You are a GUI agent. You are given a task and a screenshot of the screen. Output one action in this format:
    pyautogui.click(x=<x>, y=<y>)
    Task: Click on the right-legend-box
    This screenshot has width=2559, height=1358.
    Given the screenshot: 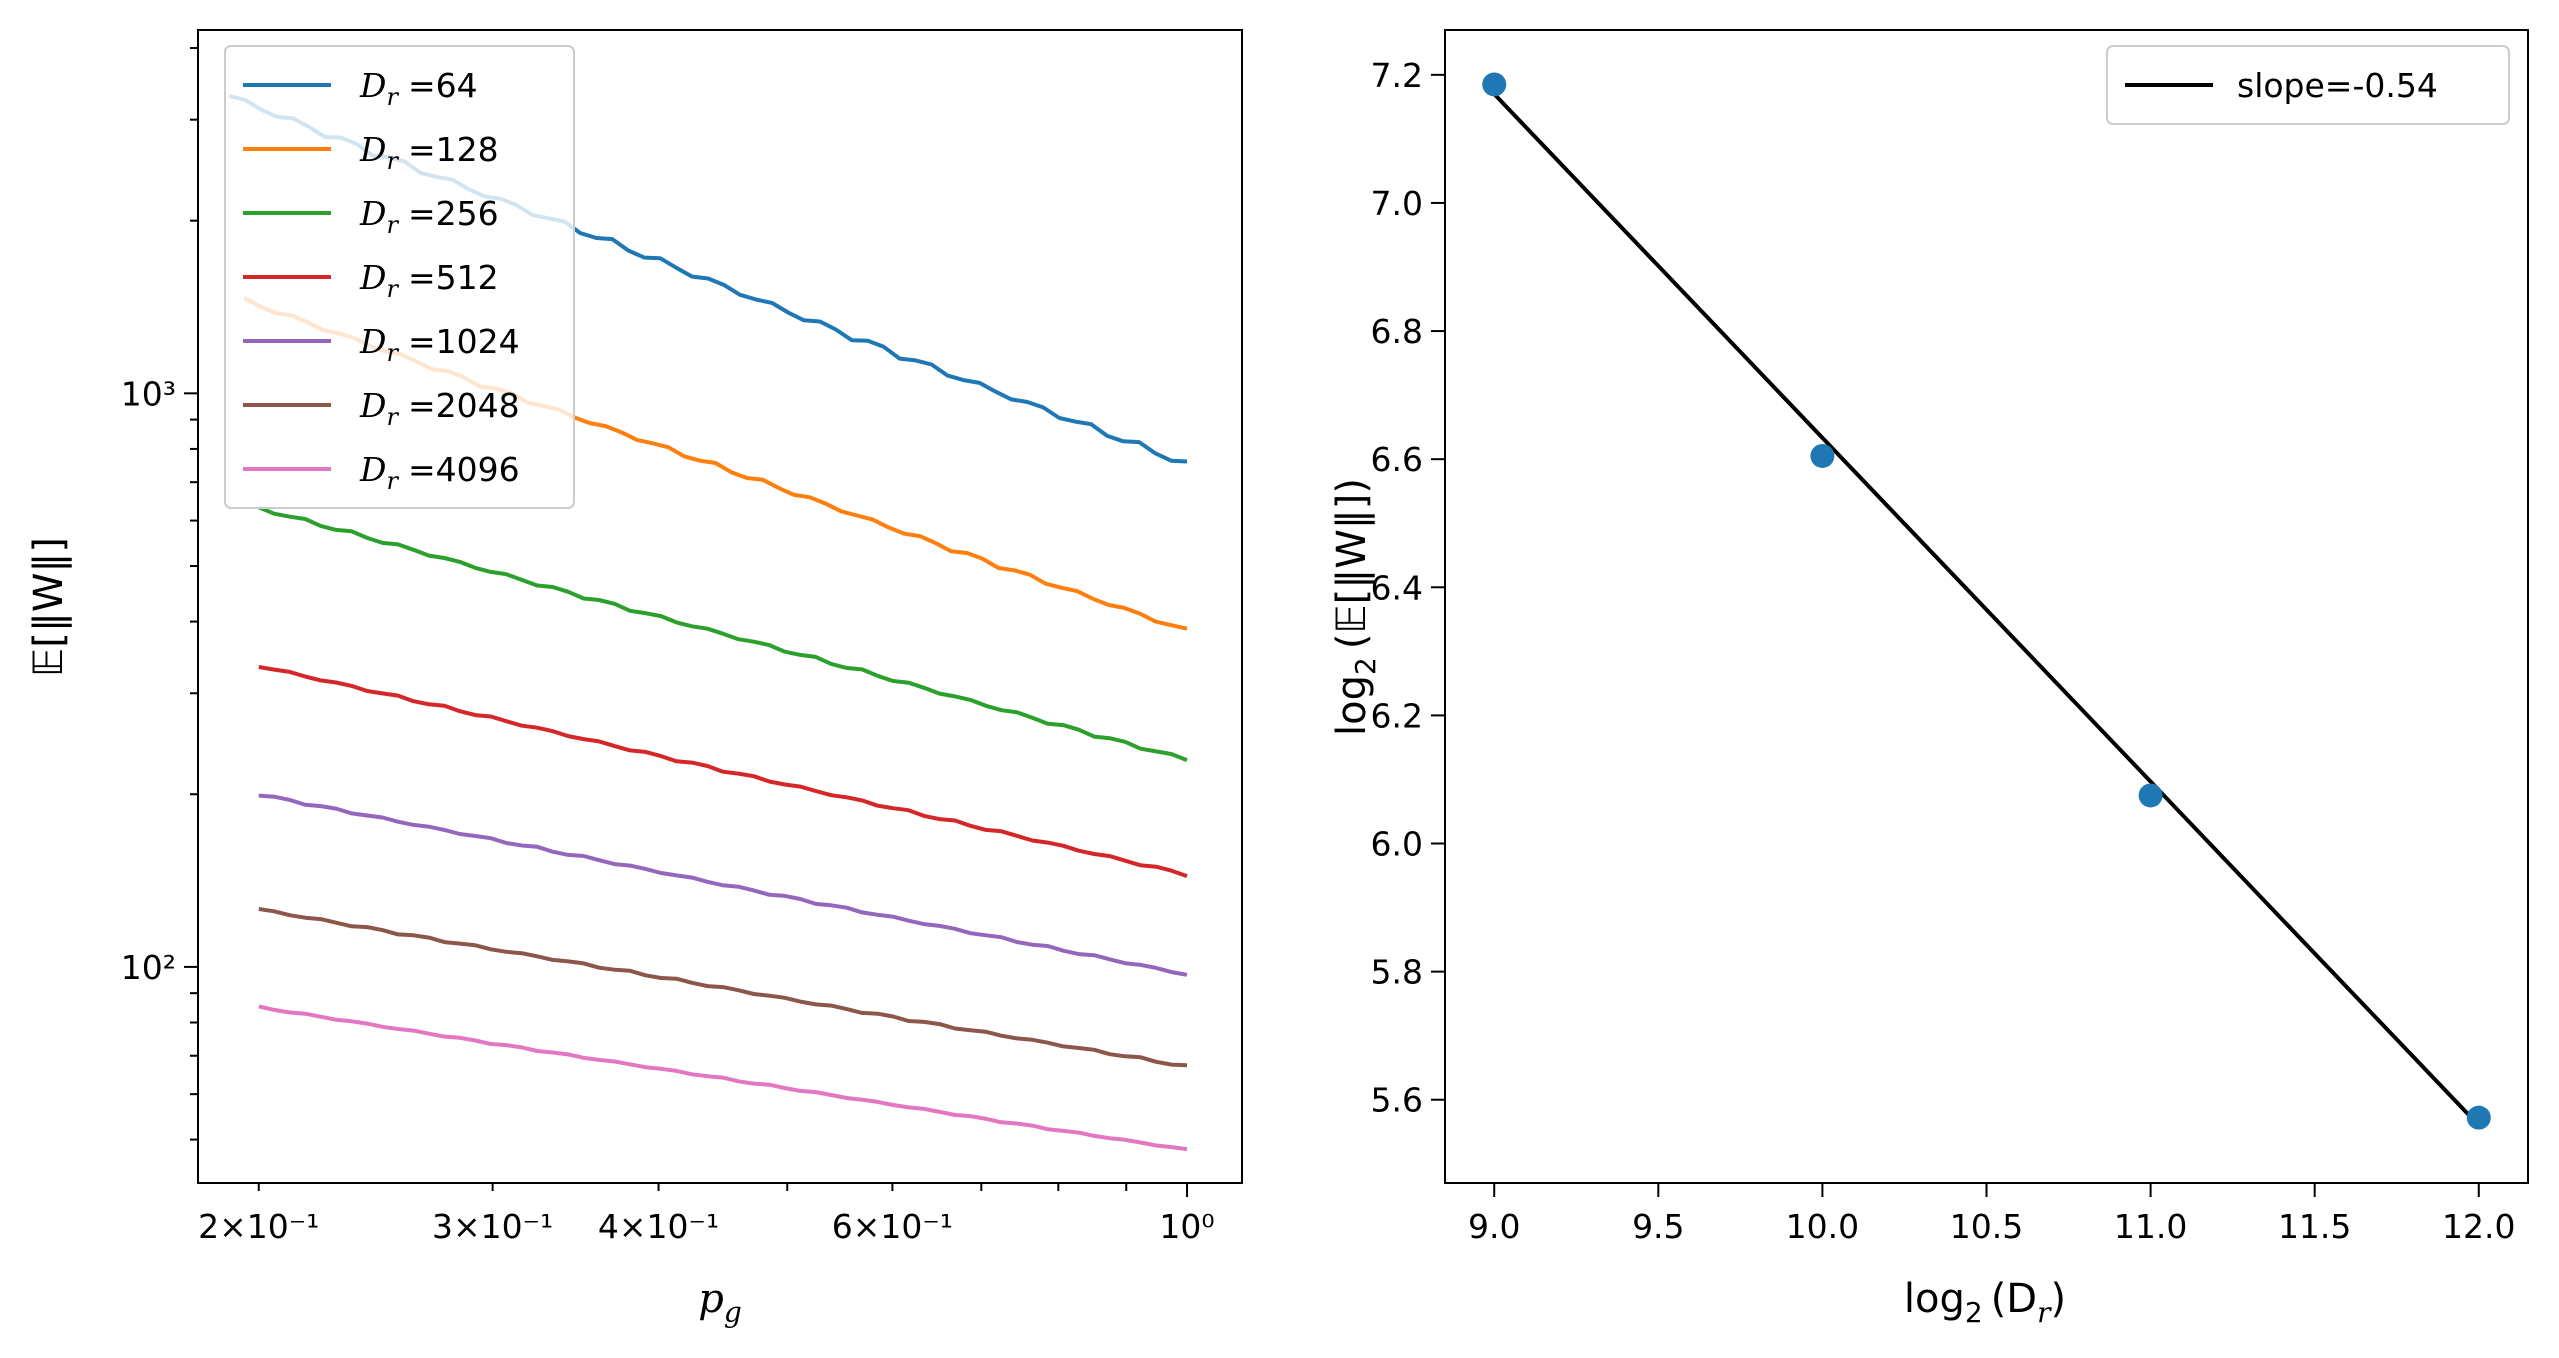 What is the action you would take?
    pyautogui.click(x=2308, y=85)
    